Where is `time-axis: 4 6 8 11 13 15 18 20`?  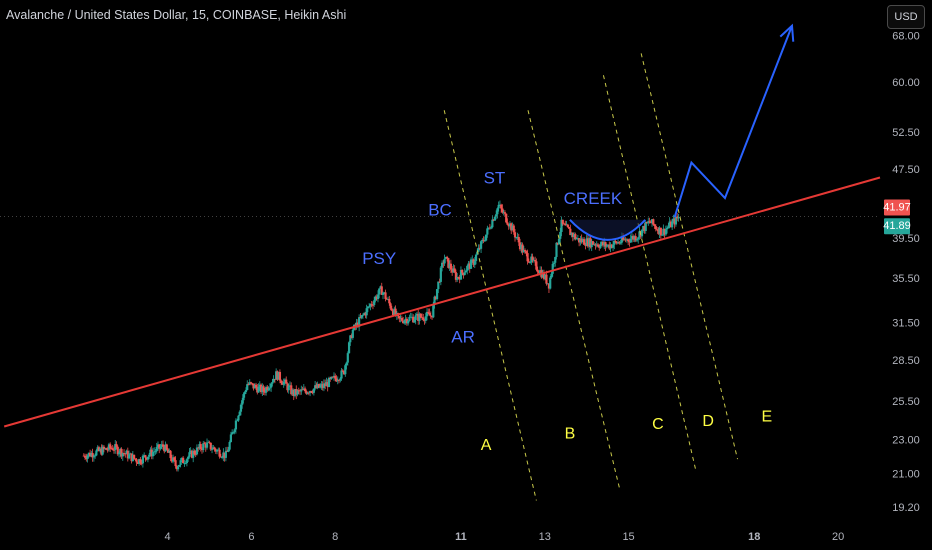 time-axis: 4 6 8 11 13 15 18 20 is located at coordinates (505, 537).